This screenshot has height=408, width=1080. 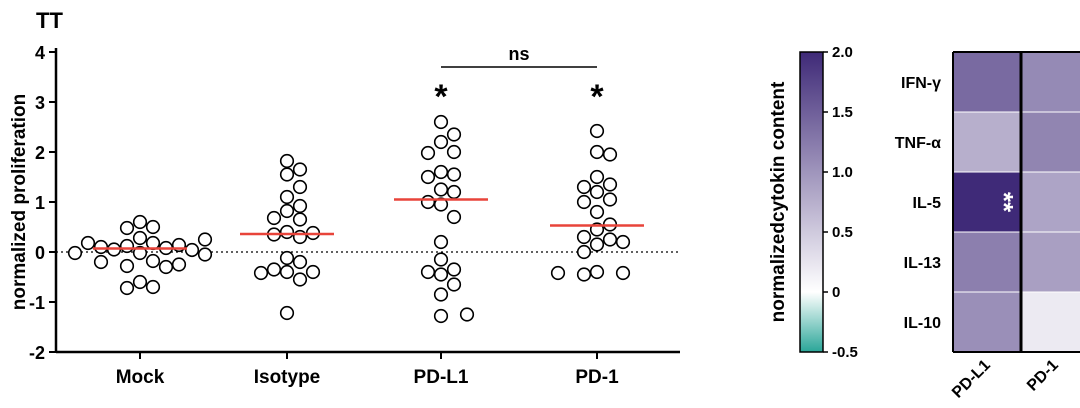 What do you see at coordinates (441, 97) in the screenshot?
I see `significance-marker: *` at bounding box center [441, 97].